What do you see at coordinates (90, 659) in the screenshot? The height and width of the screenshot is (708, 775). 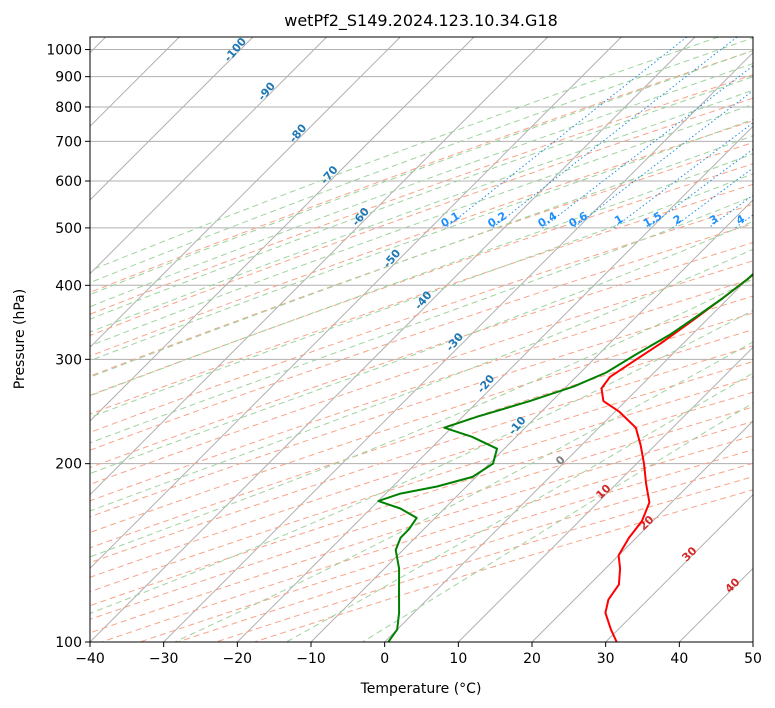 I see `x-tick-label: −40` at bounding box center [90, 659].